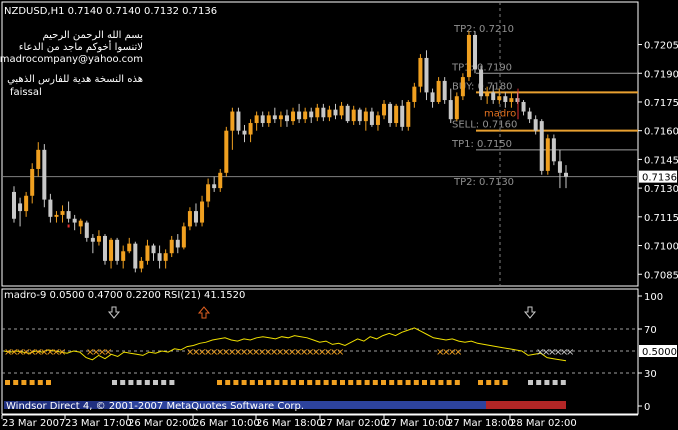  I want to click on time-tick: 27 Mar 10:00, so click(417, 422).